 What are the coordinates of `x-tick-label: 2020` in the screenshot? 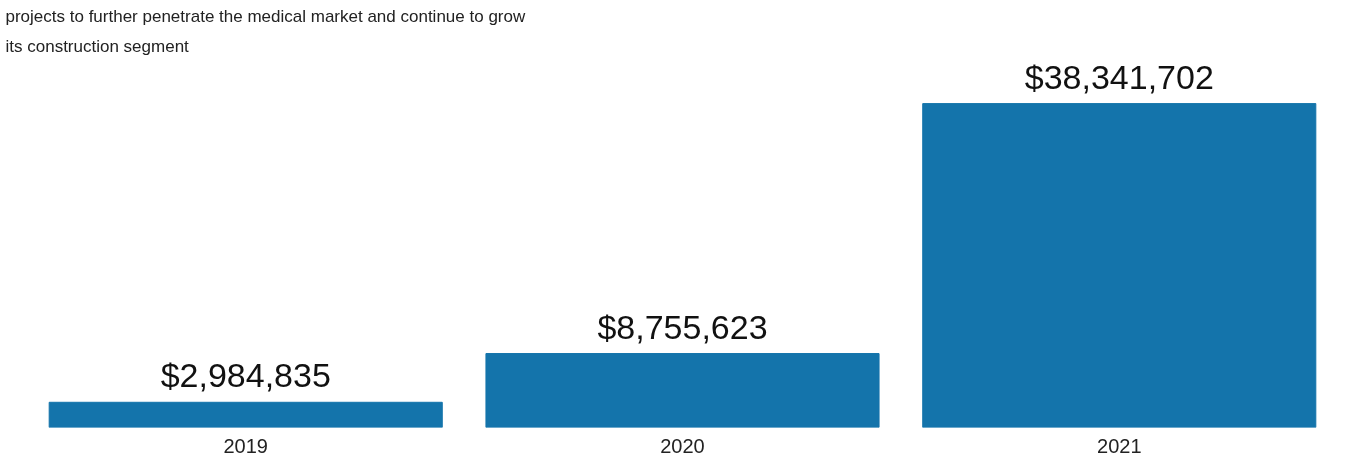 It's located at (682, 444).